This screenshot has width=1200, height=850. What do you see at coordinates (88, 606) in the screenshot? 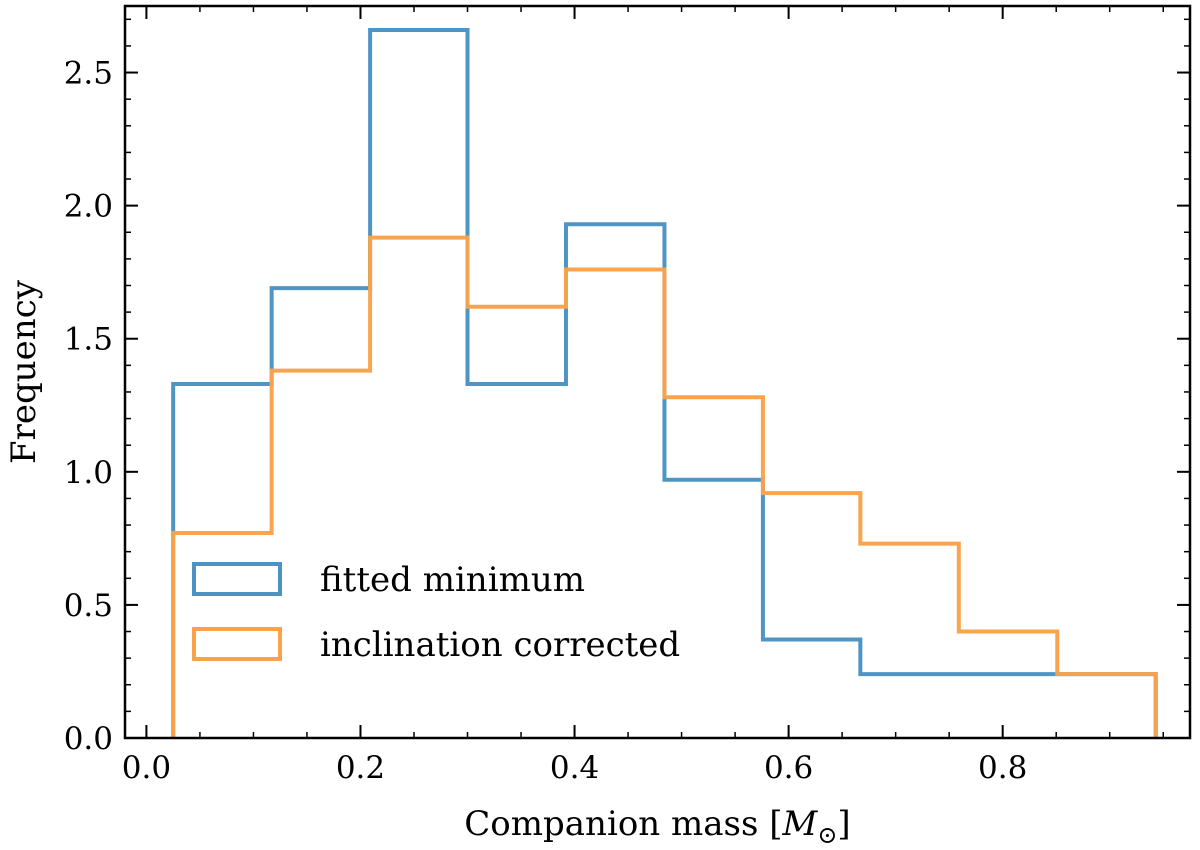
I see `y-tick-label: 0.5` at bounding box center [88, 606].